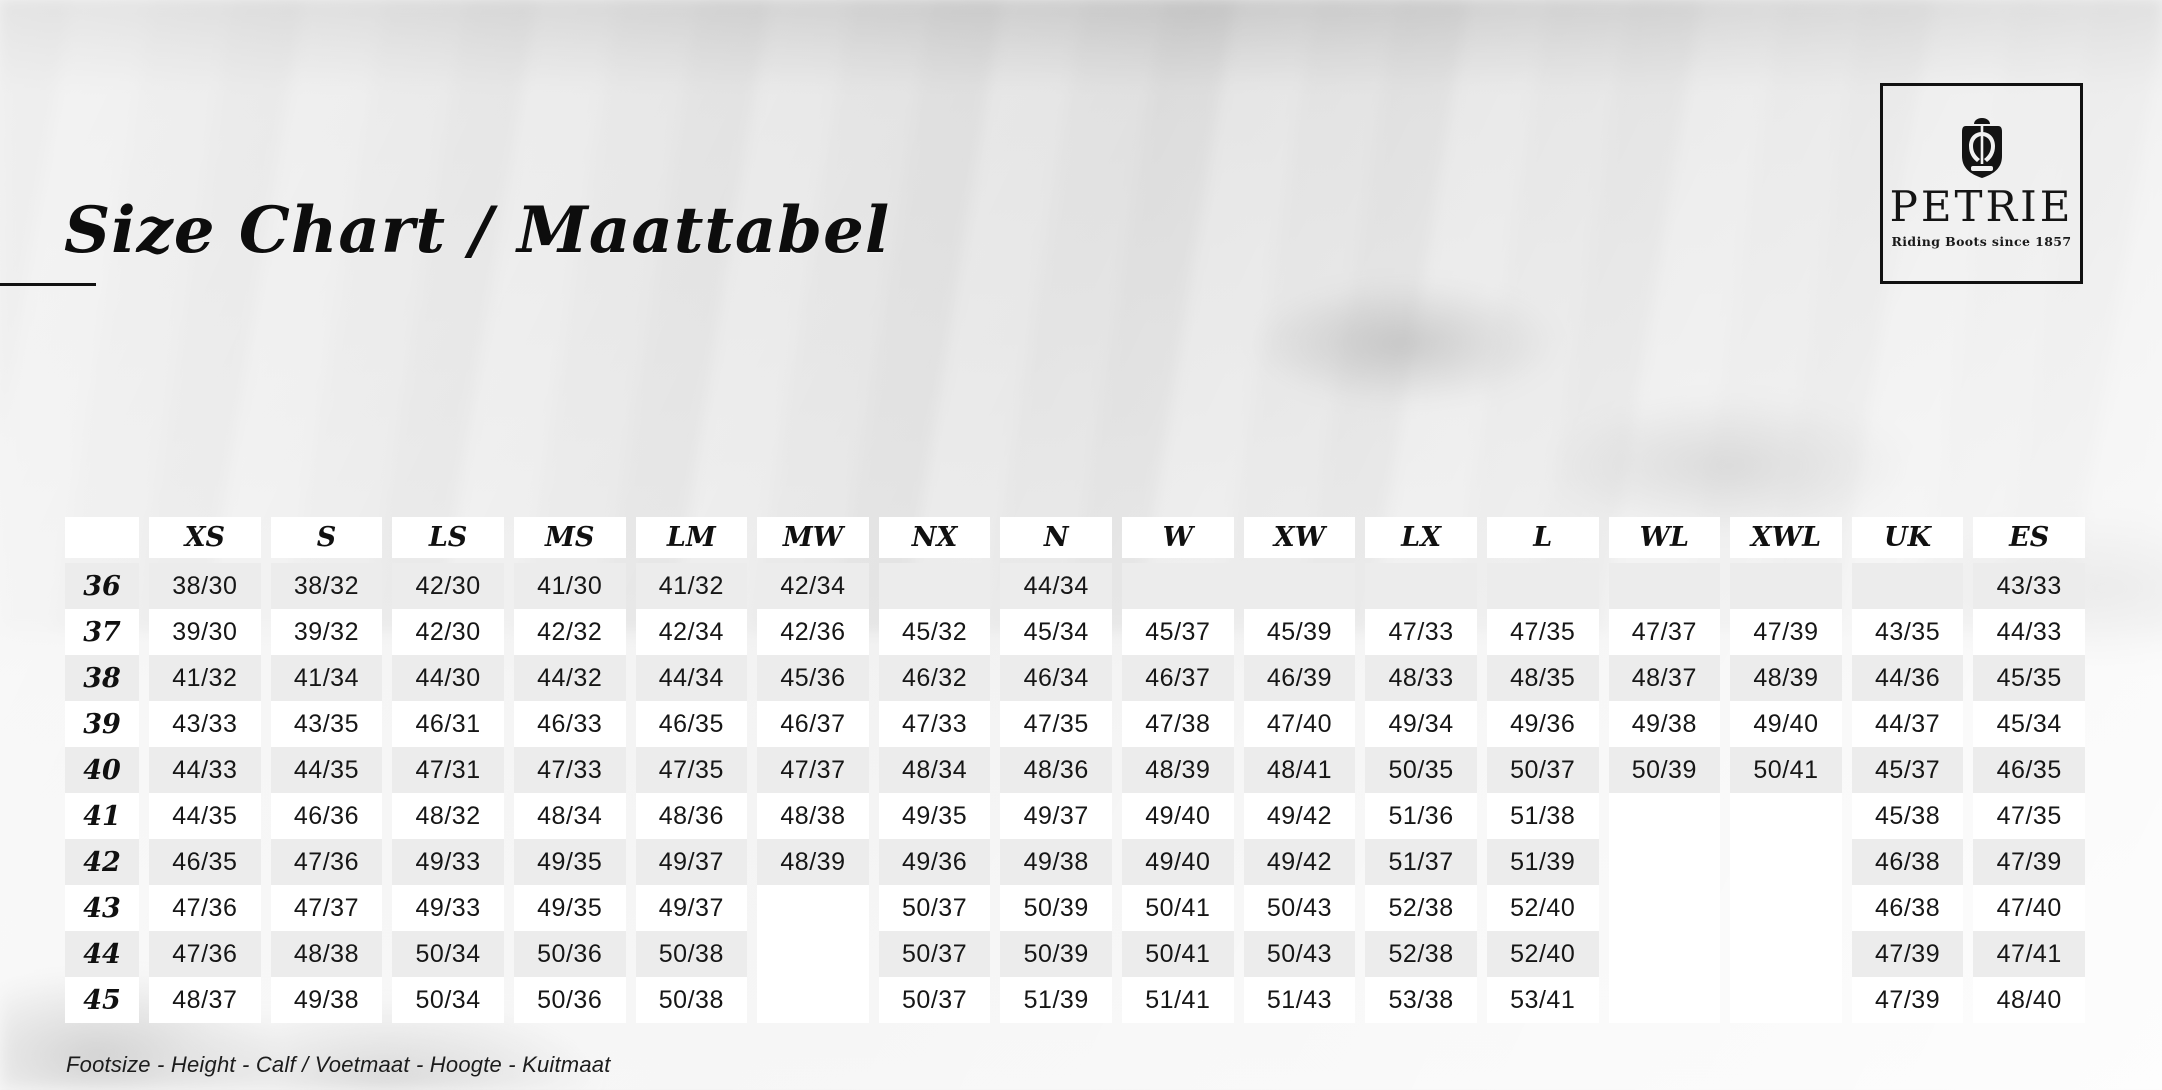  What do you see at coordinates (326, 770) in the screenshot?
I see `size-cell-40-s: 44/35` at bounding box center [326, 770].